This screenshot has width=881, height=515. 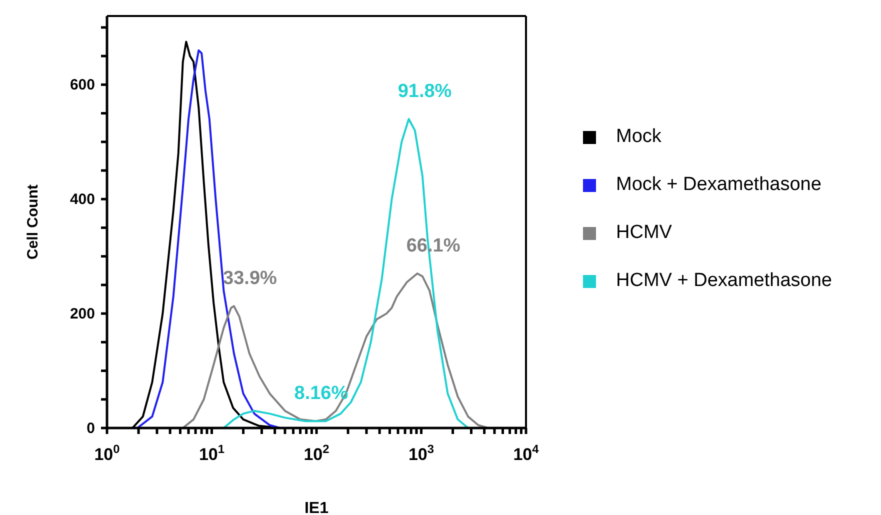 What do you see at coordinates (107, 453) in the screenshot?
I see `x-tick-label: 10$^{0}$` at bounding box center [107, 453].